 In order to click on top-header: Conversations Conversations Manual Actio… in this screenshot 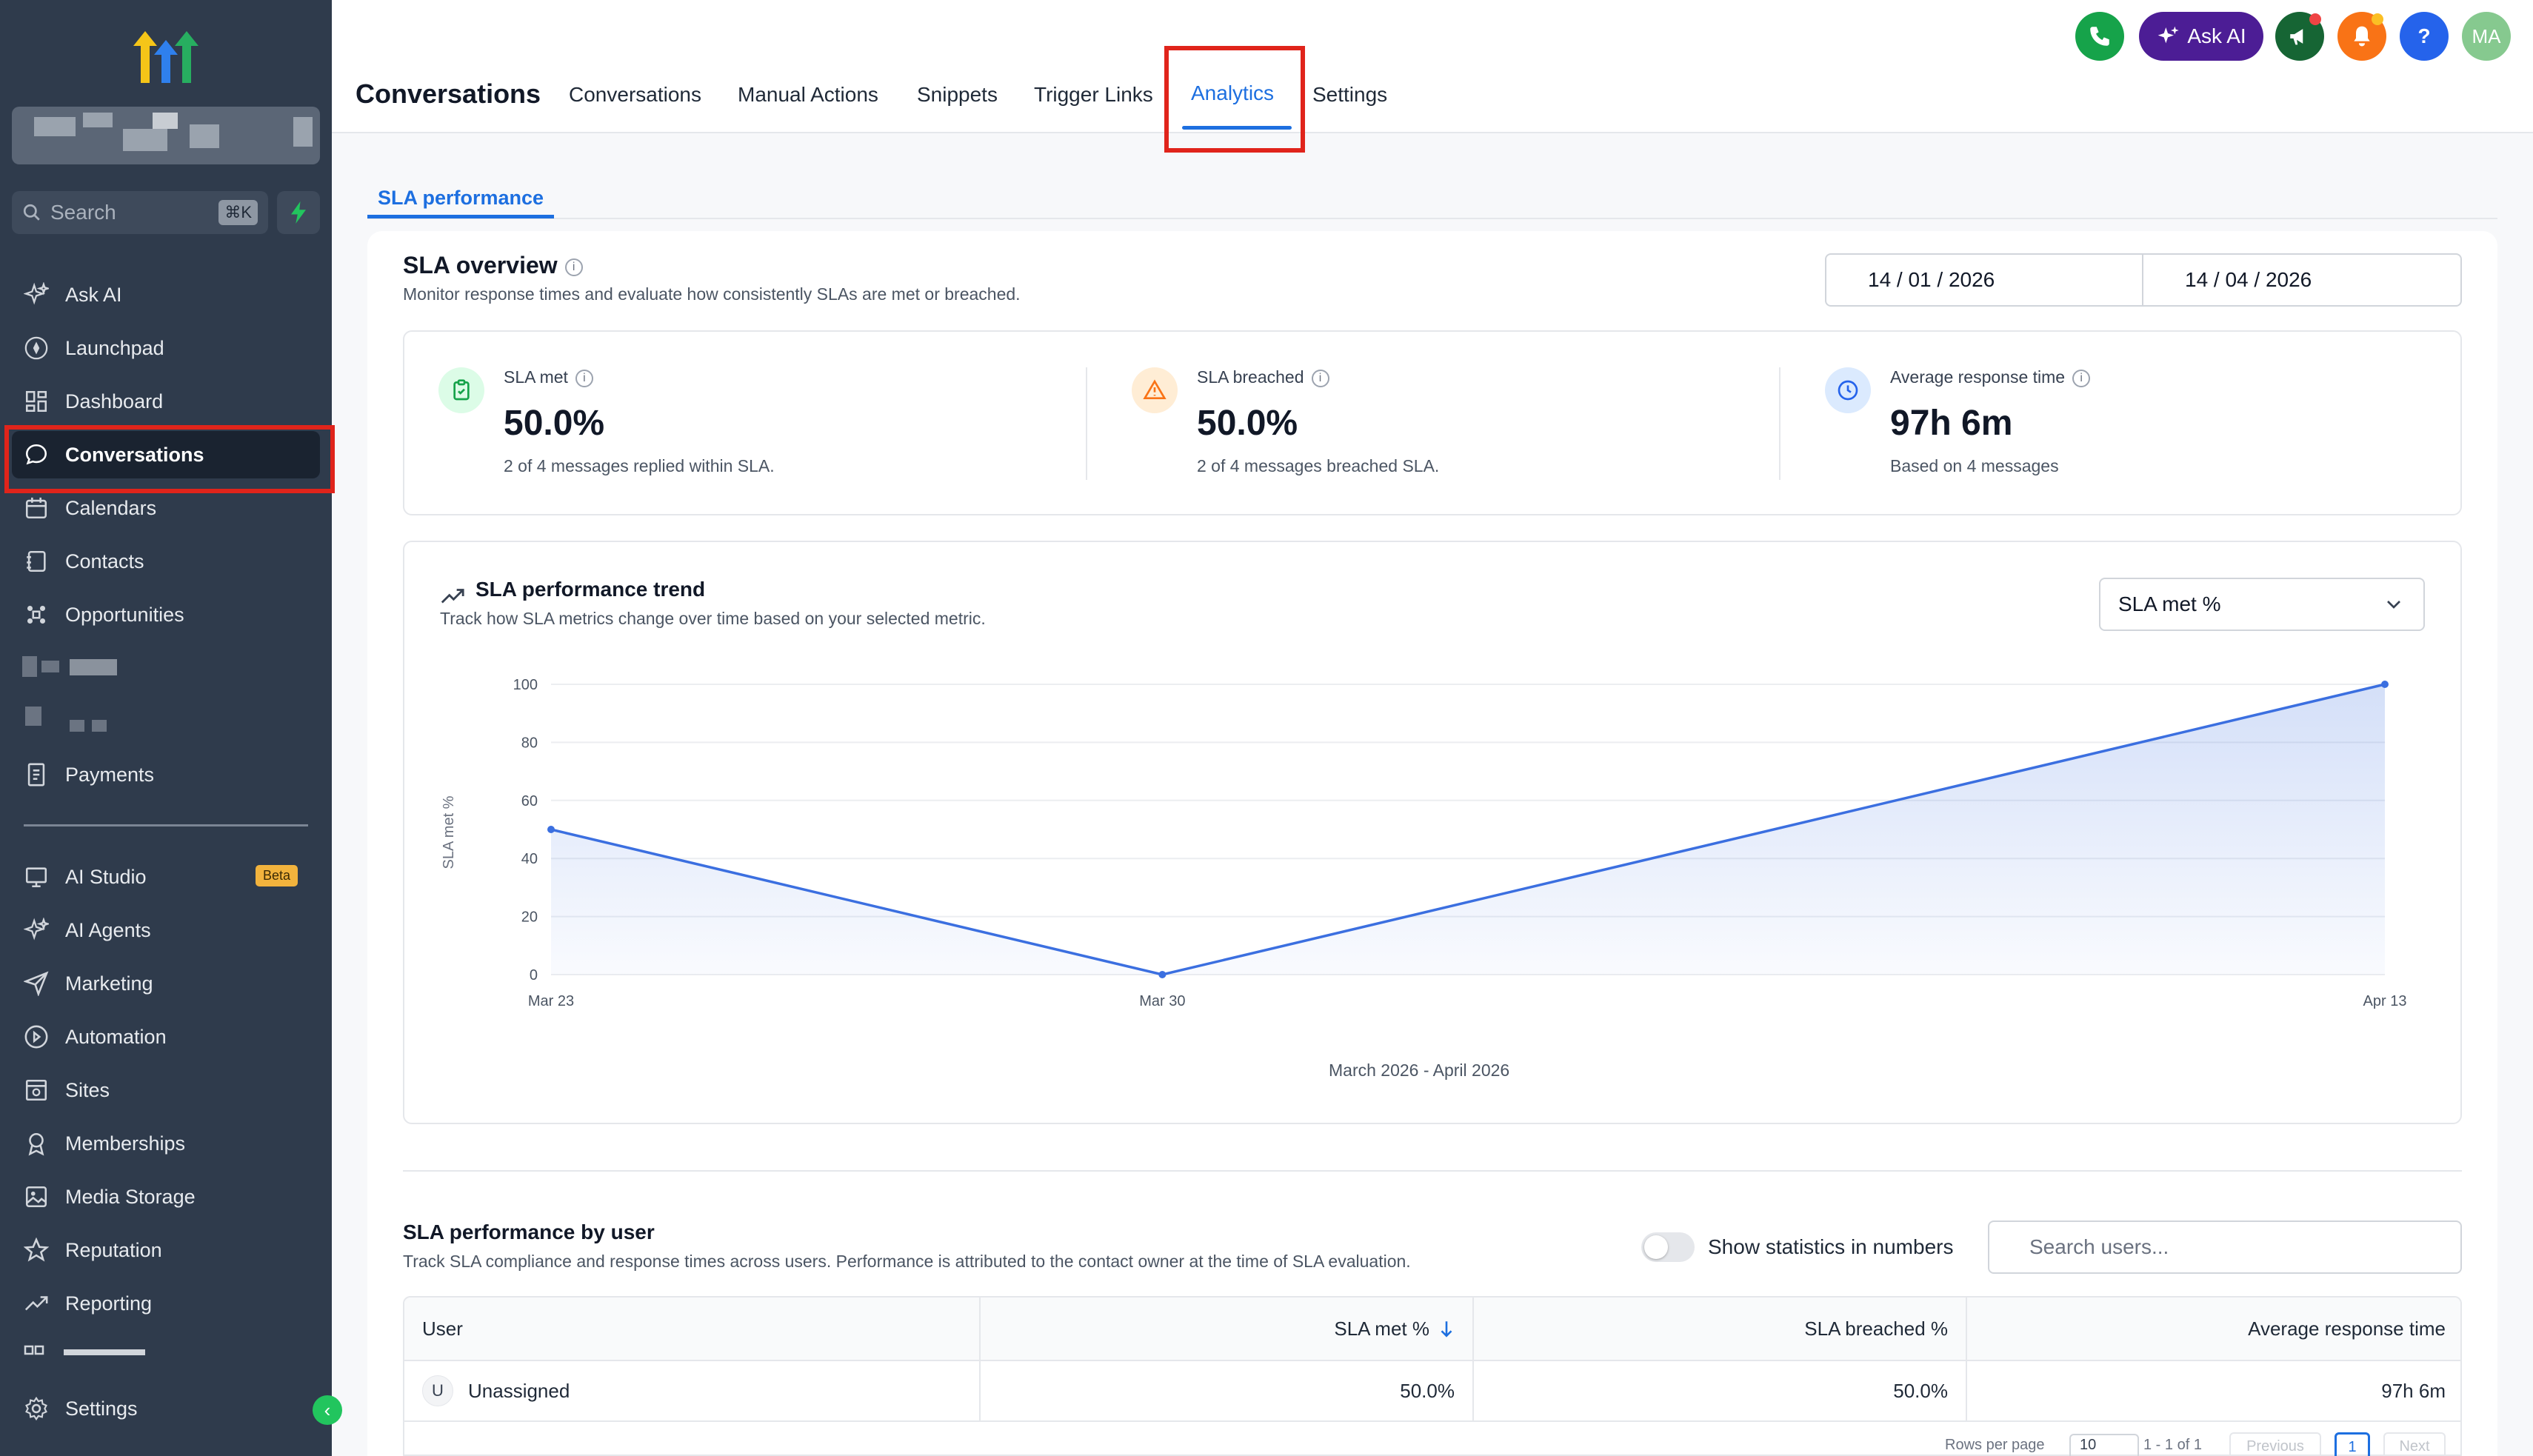, I will do `click(1432, 76)`.